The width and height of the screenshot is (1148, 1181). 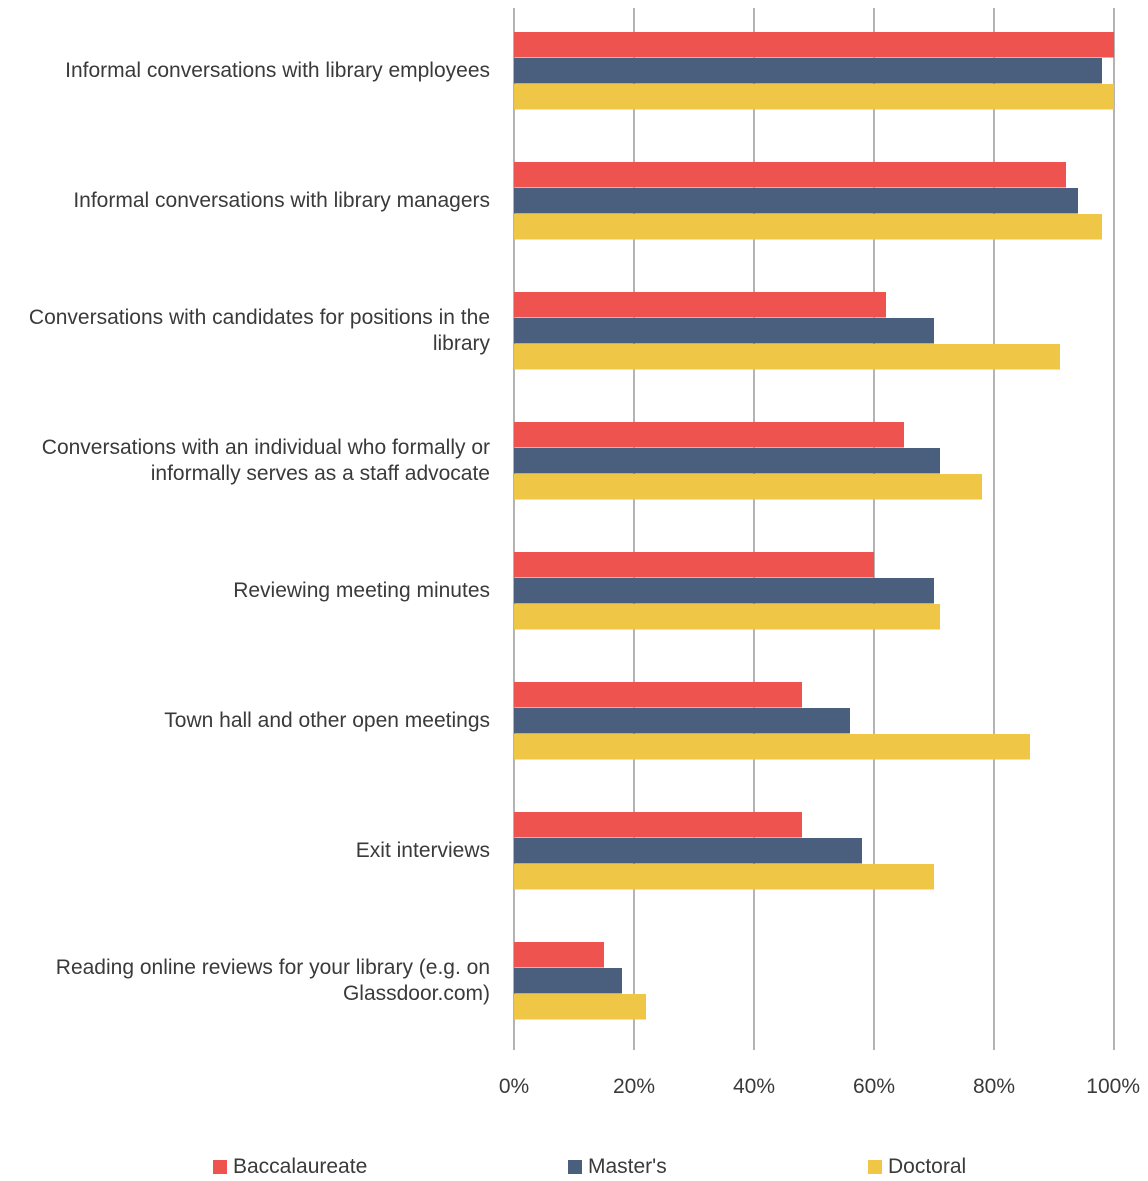 What do you see at coordinates (361, 591) in the screenshot?
I see `category-label-line: Reviewing meeting minutes` at bounding box center [361, 591].